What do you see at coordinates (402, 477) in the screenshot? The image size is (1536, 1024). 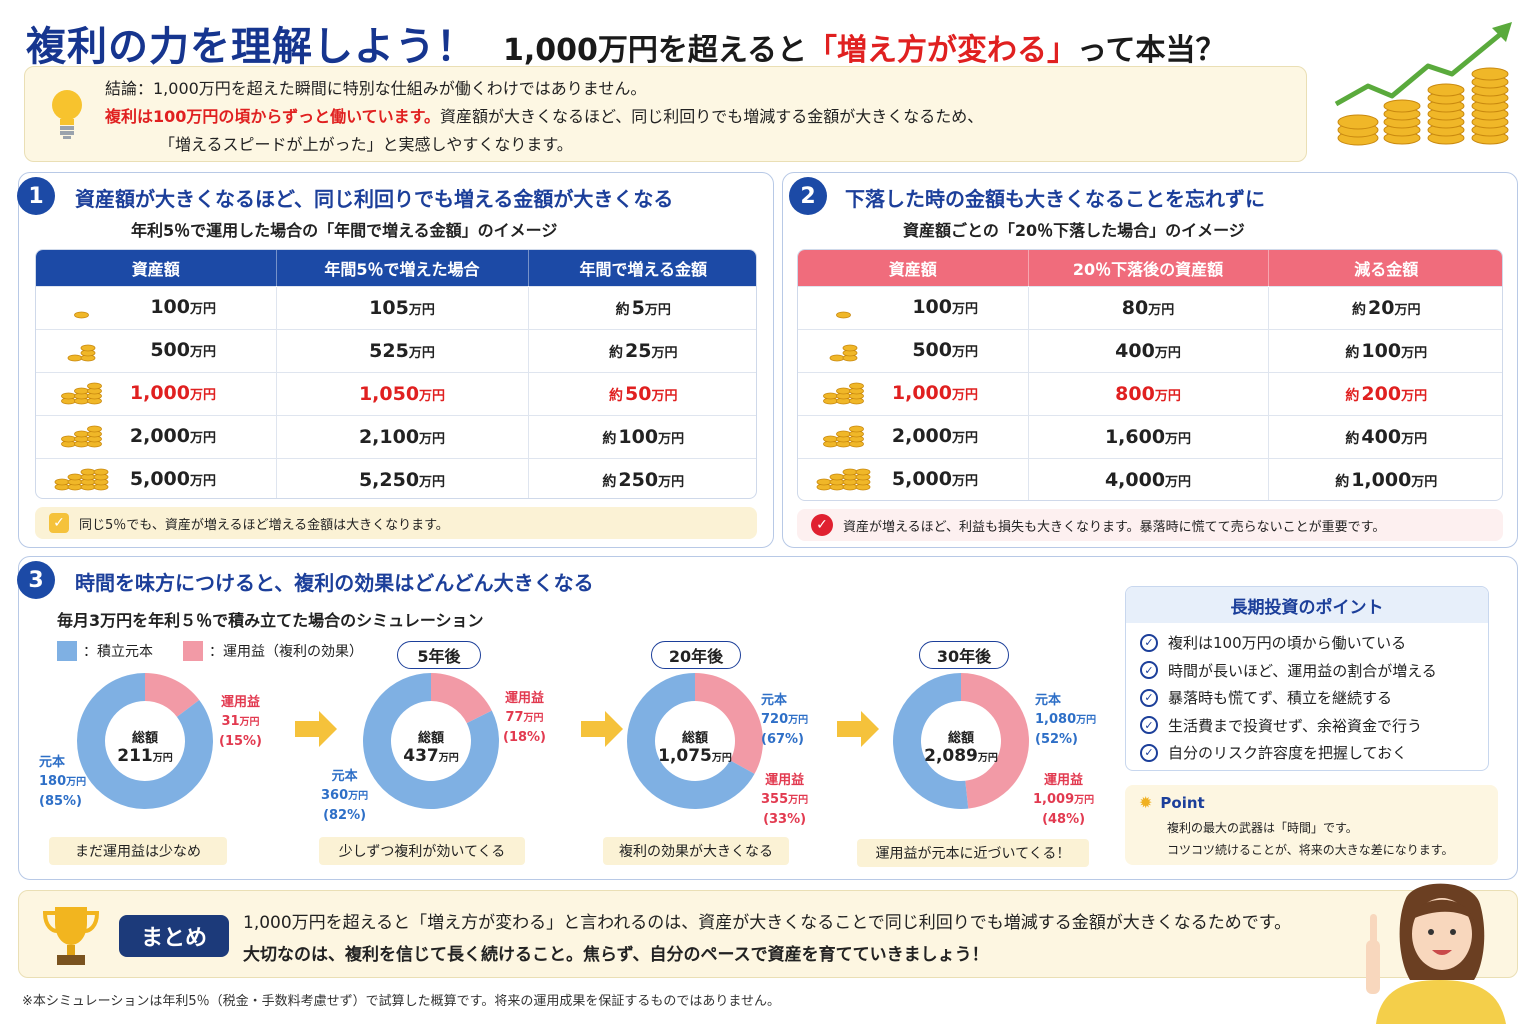 I see `table-cell: 5,250万円` at bounding box center [402, 477].